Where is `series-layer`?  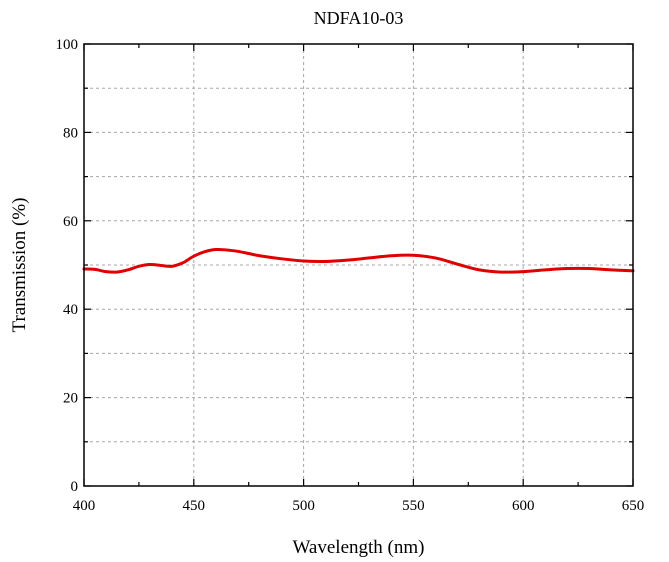 series-layer is located at coordinates (358, 260).